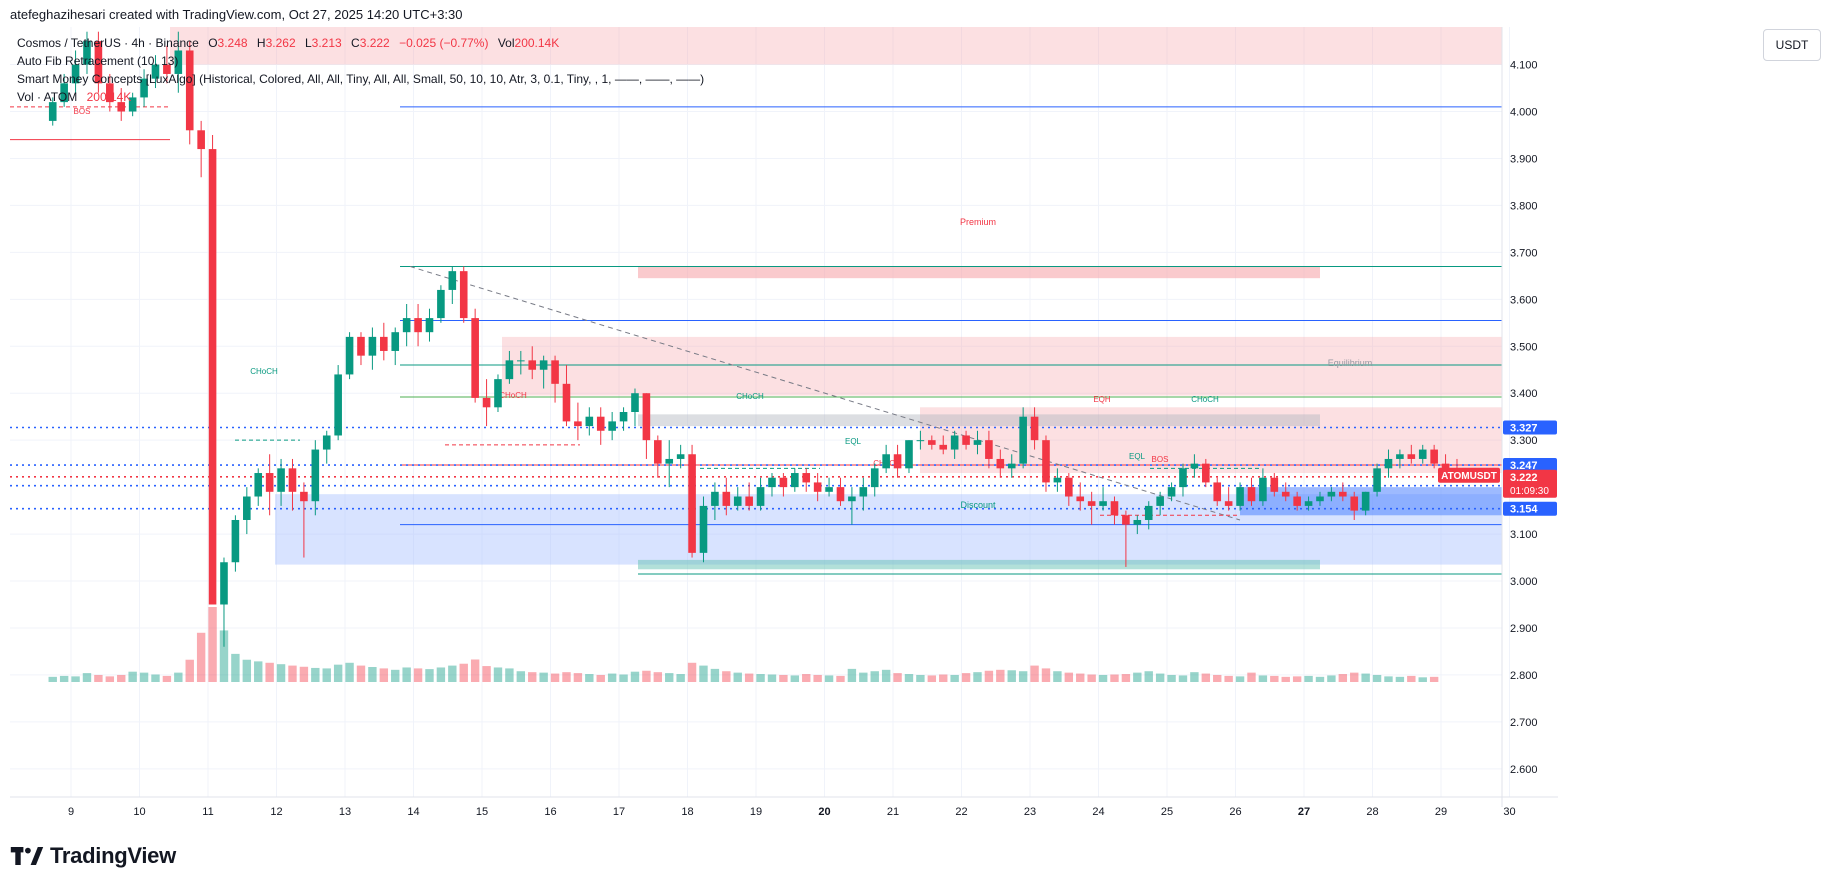 Image resolution: width=1835 pixels, height=883 pixels. What do you see at coordinates (756, 812) in the screenshot?
I see `time-tick-label: 19` at bounding box center [756, 812].